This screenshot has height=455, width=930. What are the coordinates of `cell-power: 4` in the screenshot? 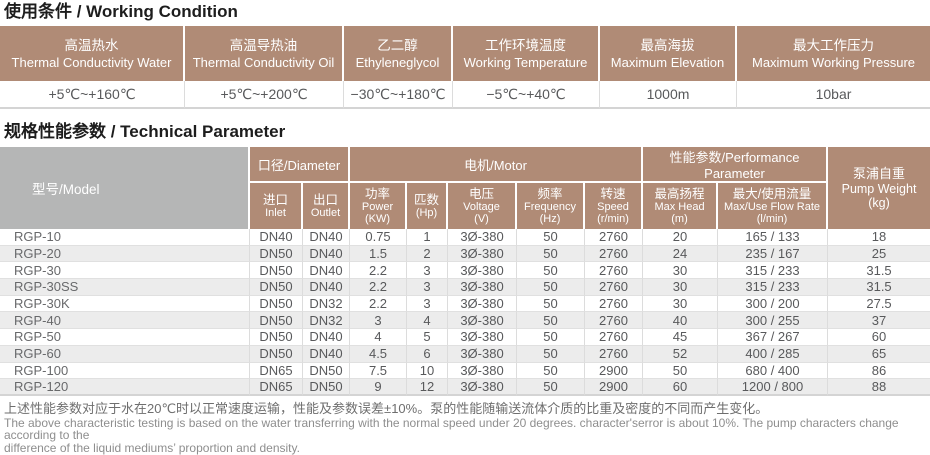 It's located at (379, 337).